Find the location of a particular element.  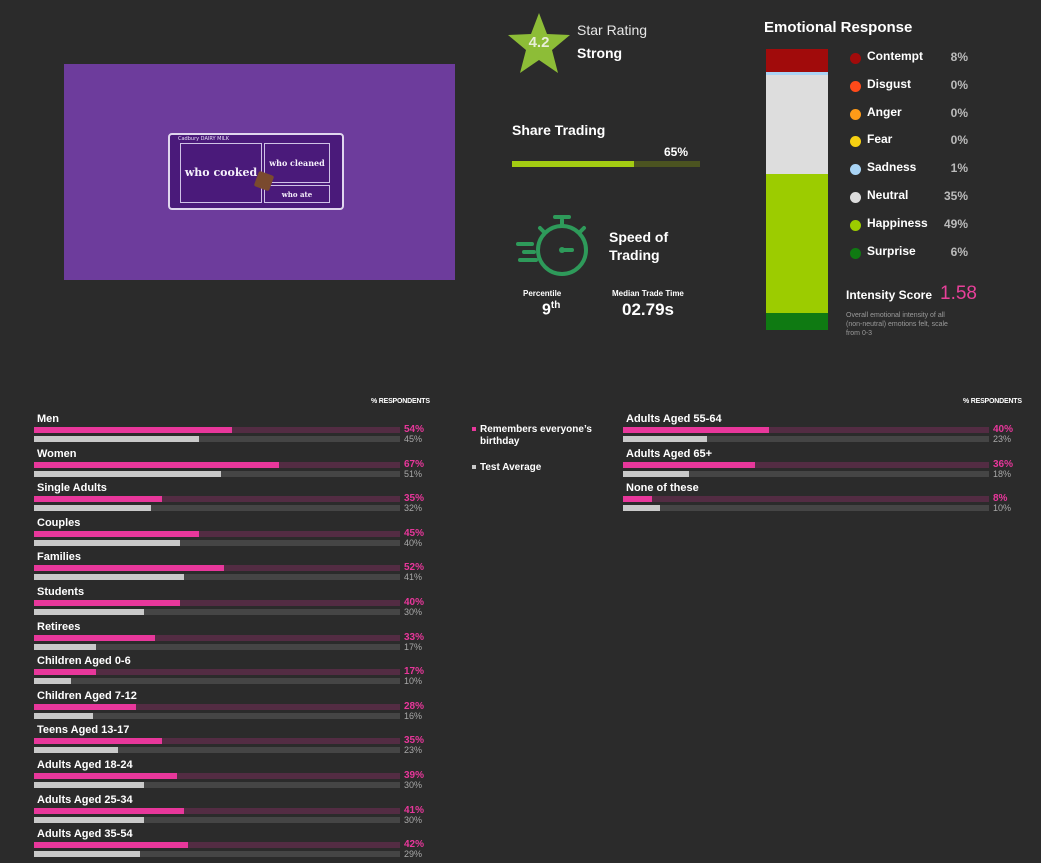

star-rating-value: 4.2 is located at coordinates (539, 42).